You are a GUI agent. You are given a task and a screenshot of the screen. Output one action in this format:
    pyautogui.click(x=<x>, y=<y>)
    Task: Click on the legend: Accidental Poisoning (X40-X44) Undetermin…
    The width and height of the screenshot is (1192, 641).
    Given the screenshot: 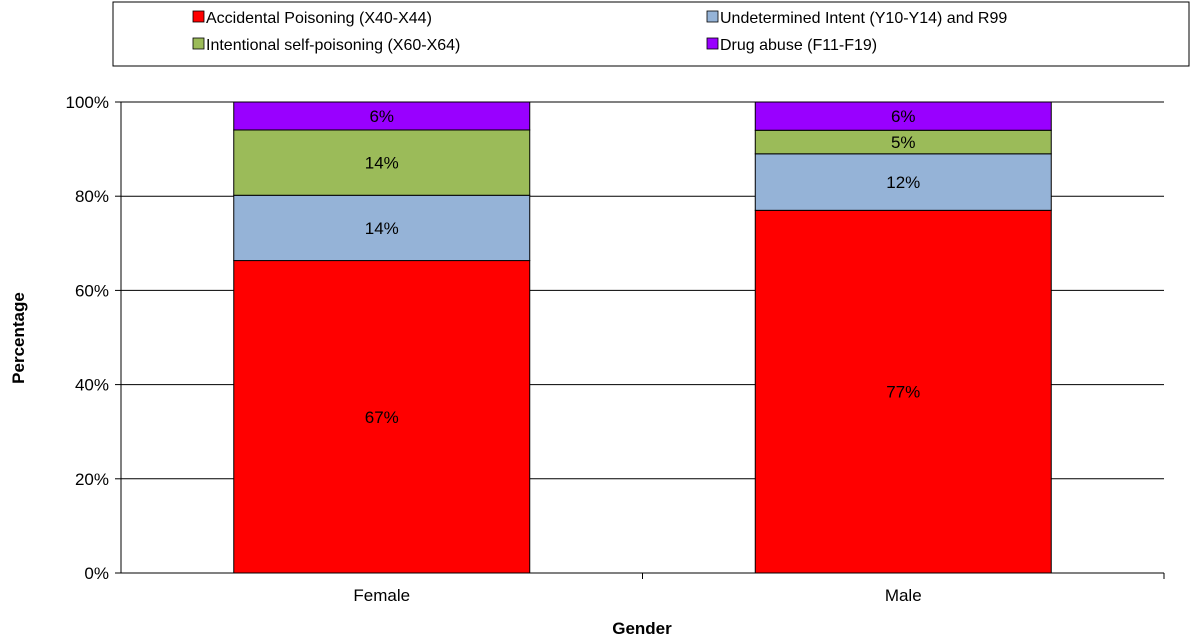 What is the action you would take?
    pyautogui.click(x=599, y=32)
    